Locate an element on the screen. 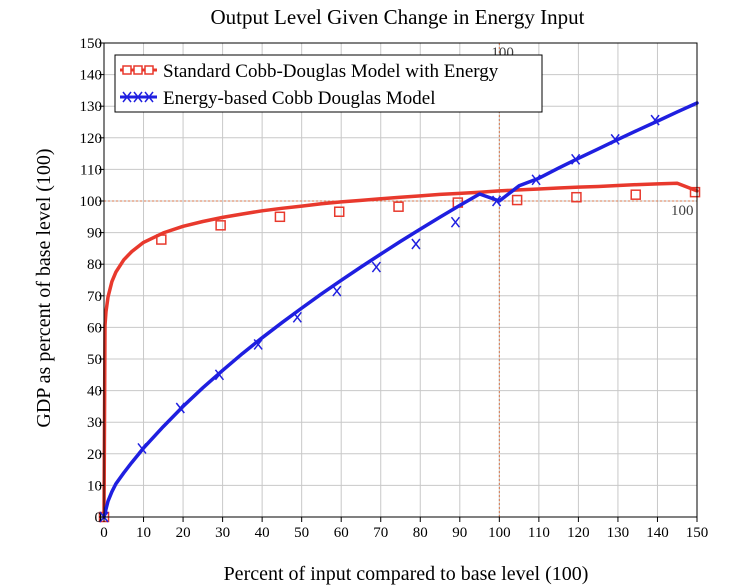 This screenshot has height=586, width=750. y-tick-label: 40 is located at coordinates (94, 392).